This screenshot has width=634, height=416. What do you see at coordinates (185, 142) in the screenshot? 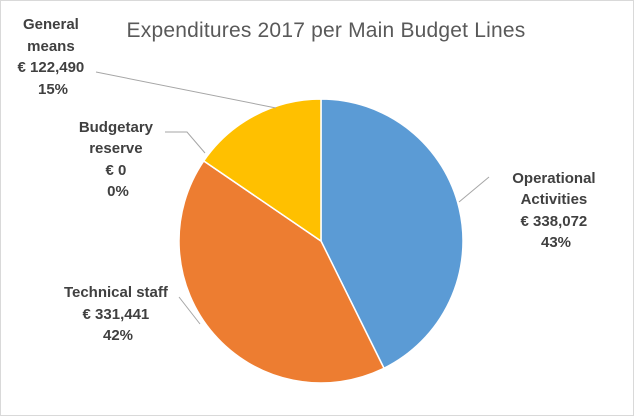
I see `leader-line-budgetary-reserve` at bounding box center [185, 142].